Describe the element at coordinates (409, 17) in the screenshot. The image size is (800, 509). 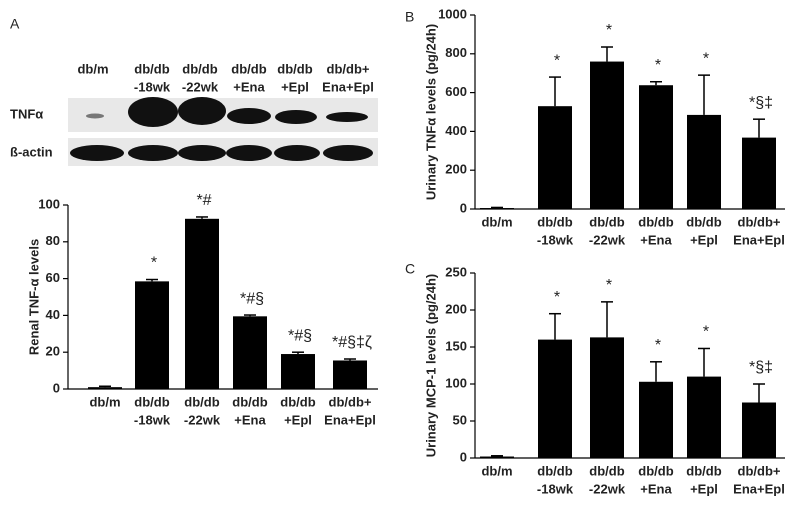
I see `panel-label: B` at that location.